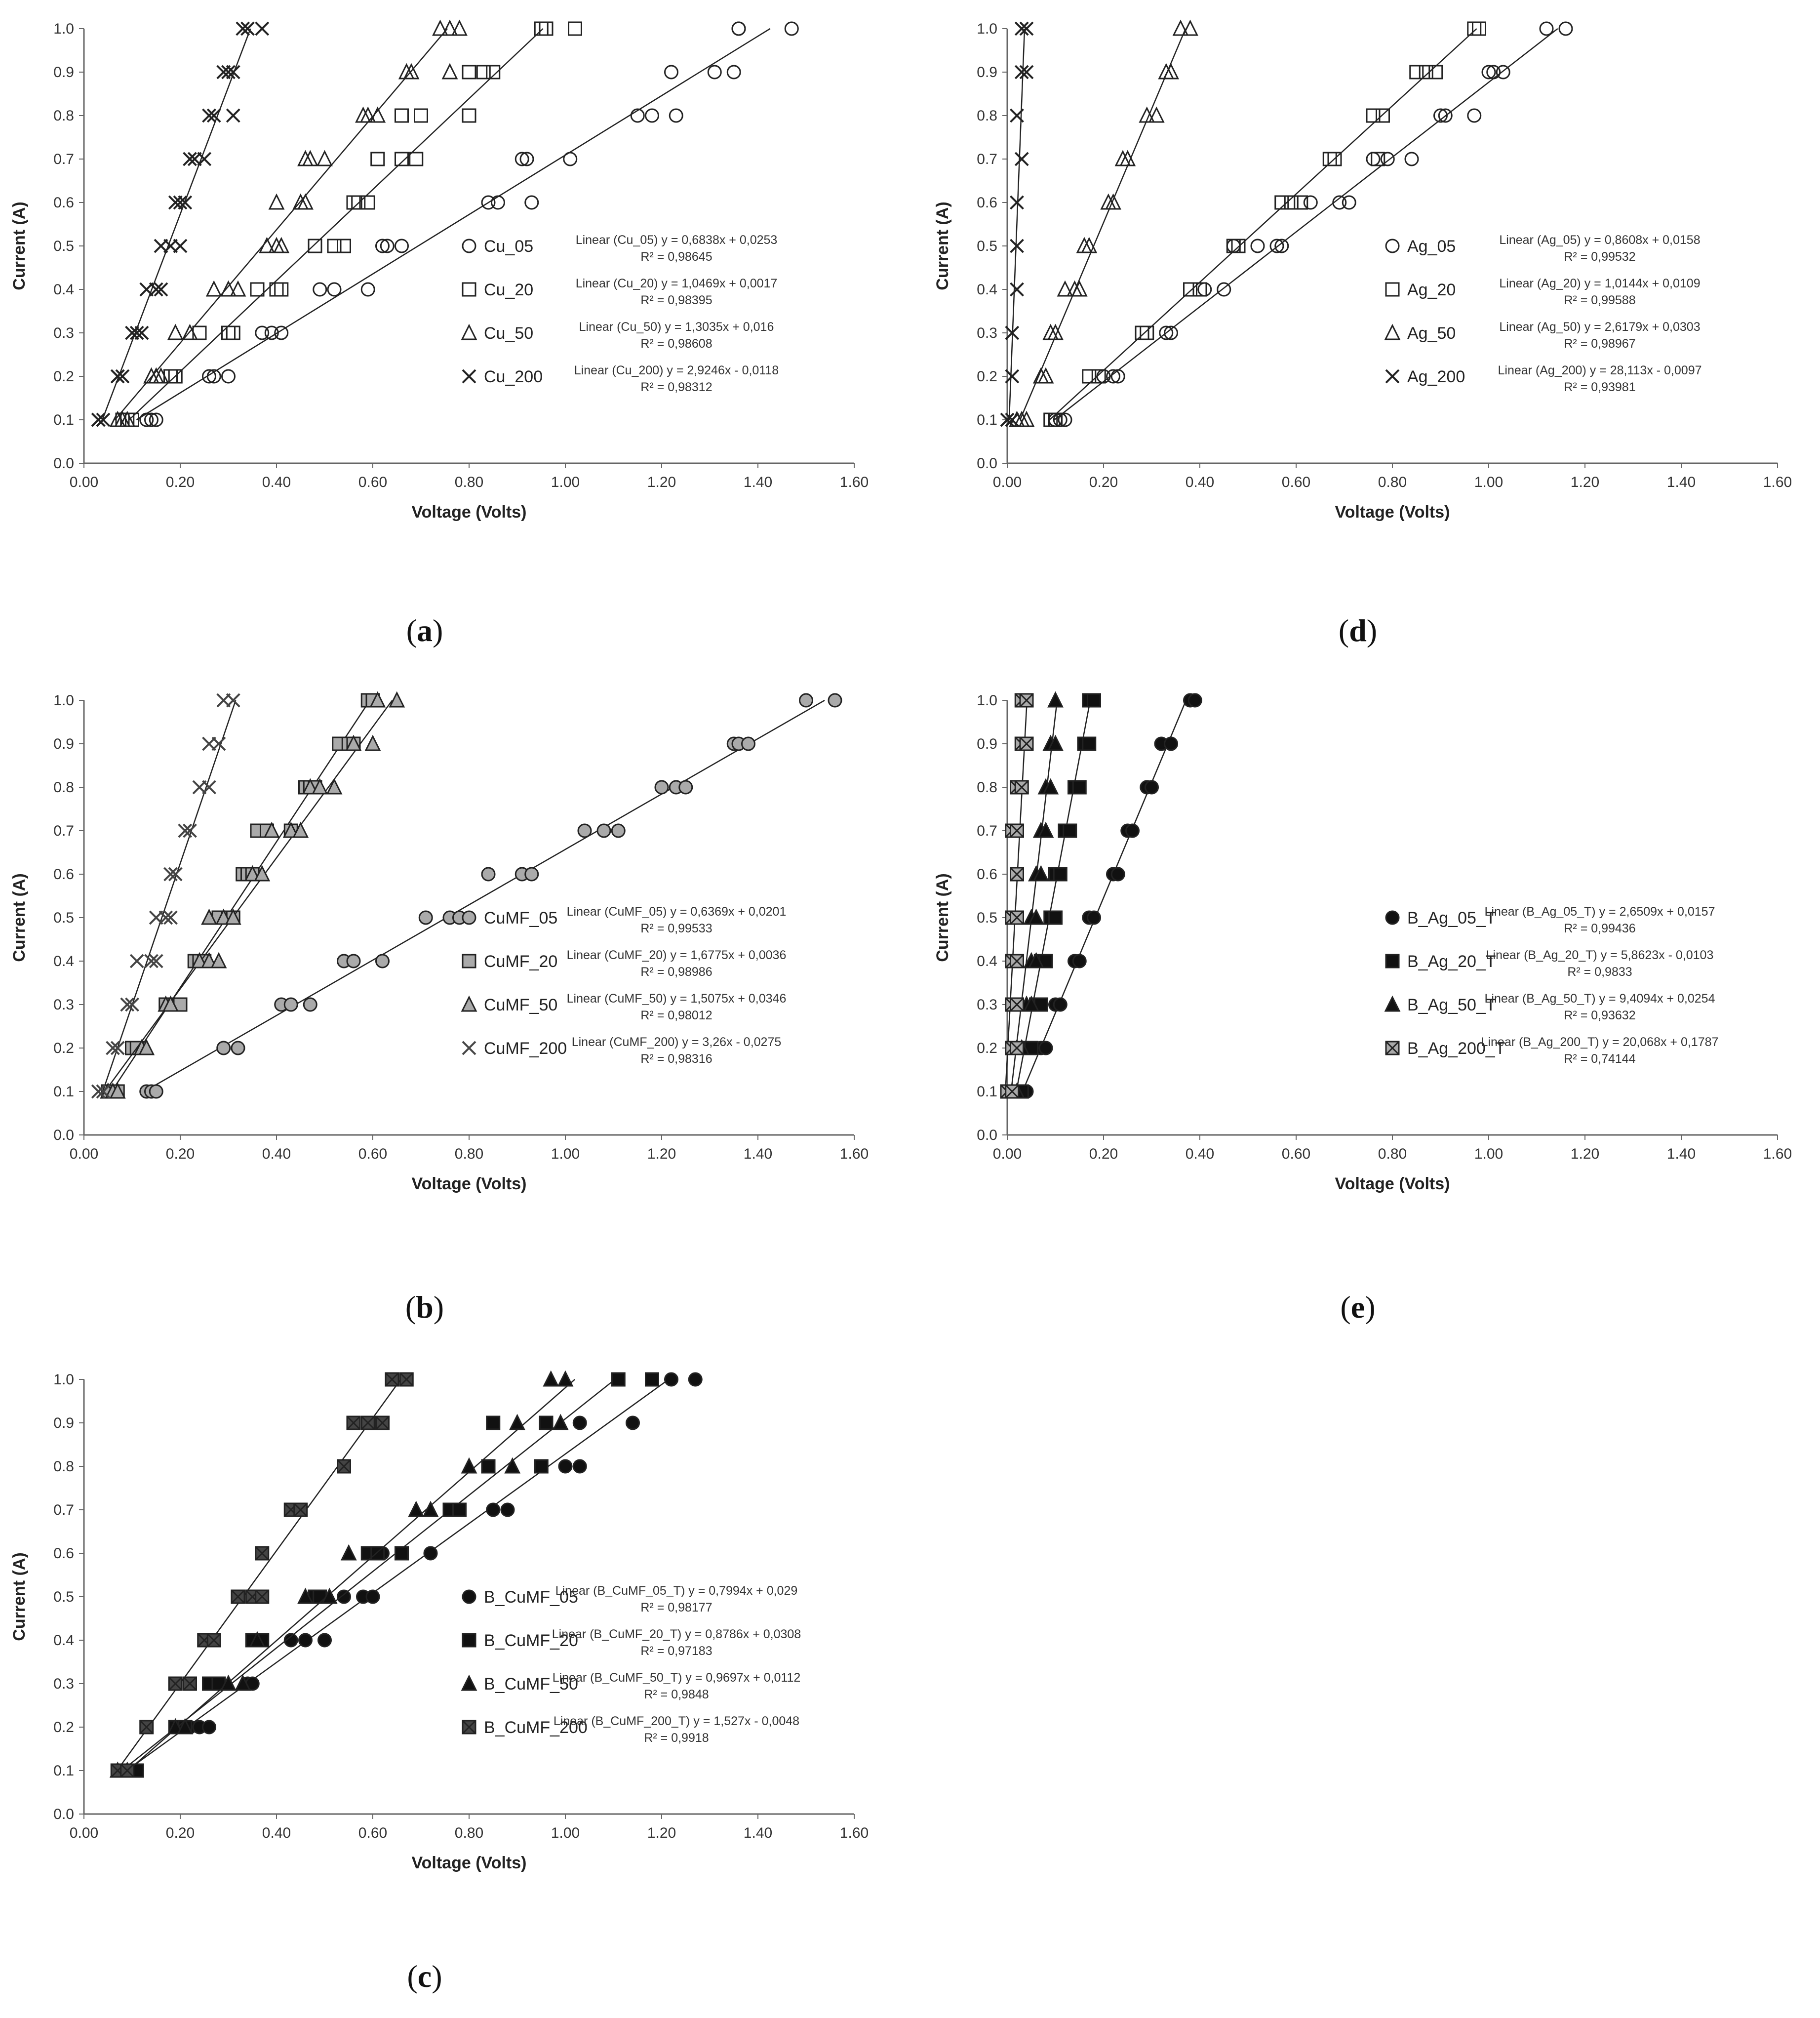 The image size is (1820, 2018). I want to click on x-tick-label: 0.20, so click(180, 1154).